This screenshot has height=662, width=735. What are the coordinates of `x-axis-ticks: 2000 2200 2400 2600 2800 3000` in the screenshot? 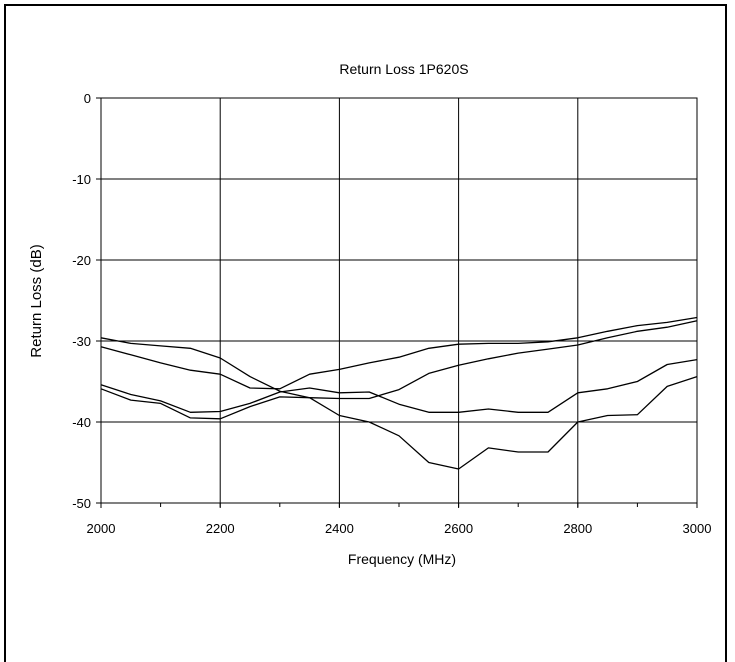 It's located at (399, 519).